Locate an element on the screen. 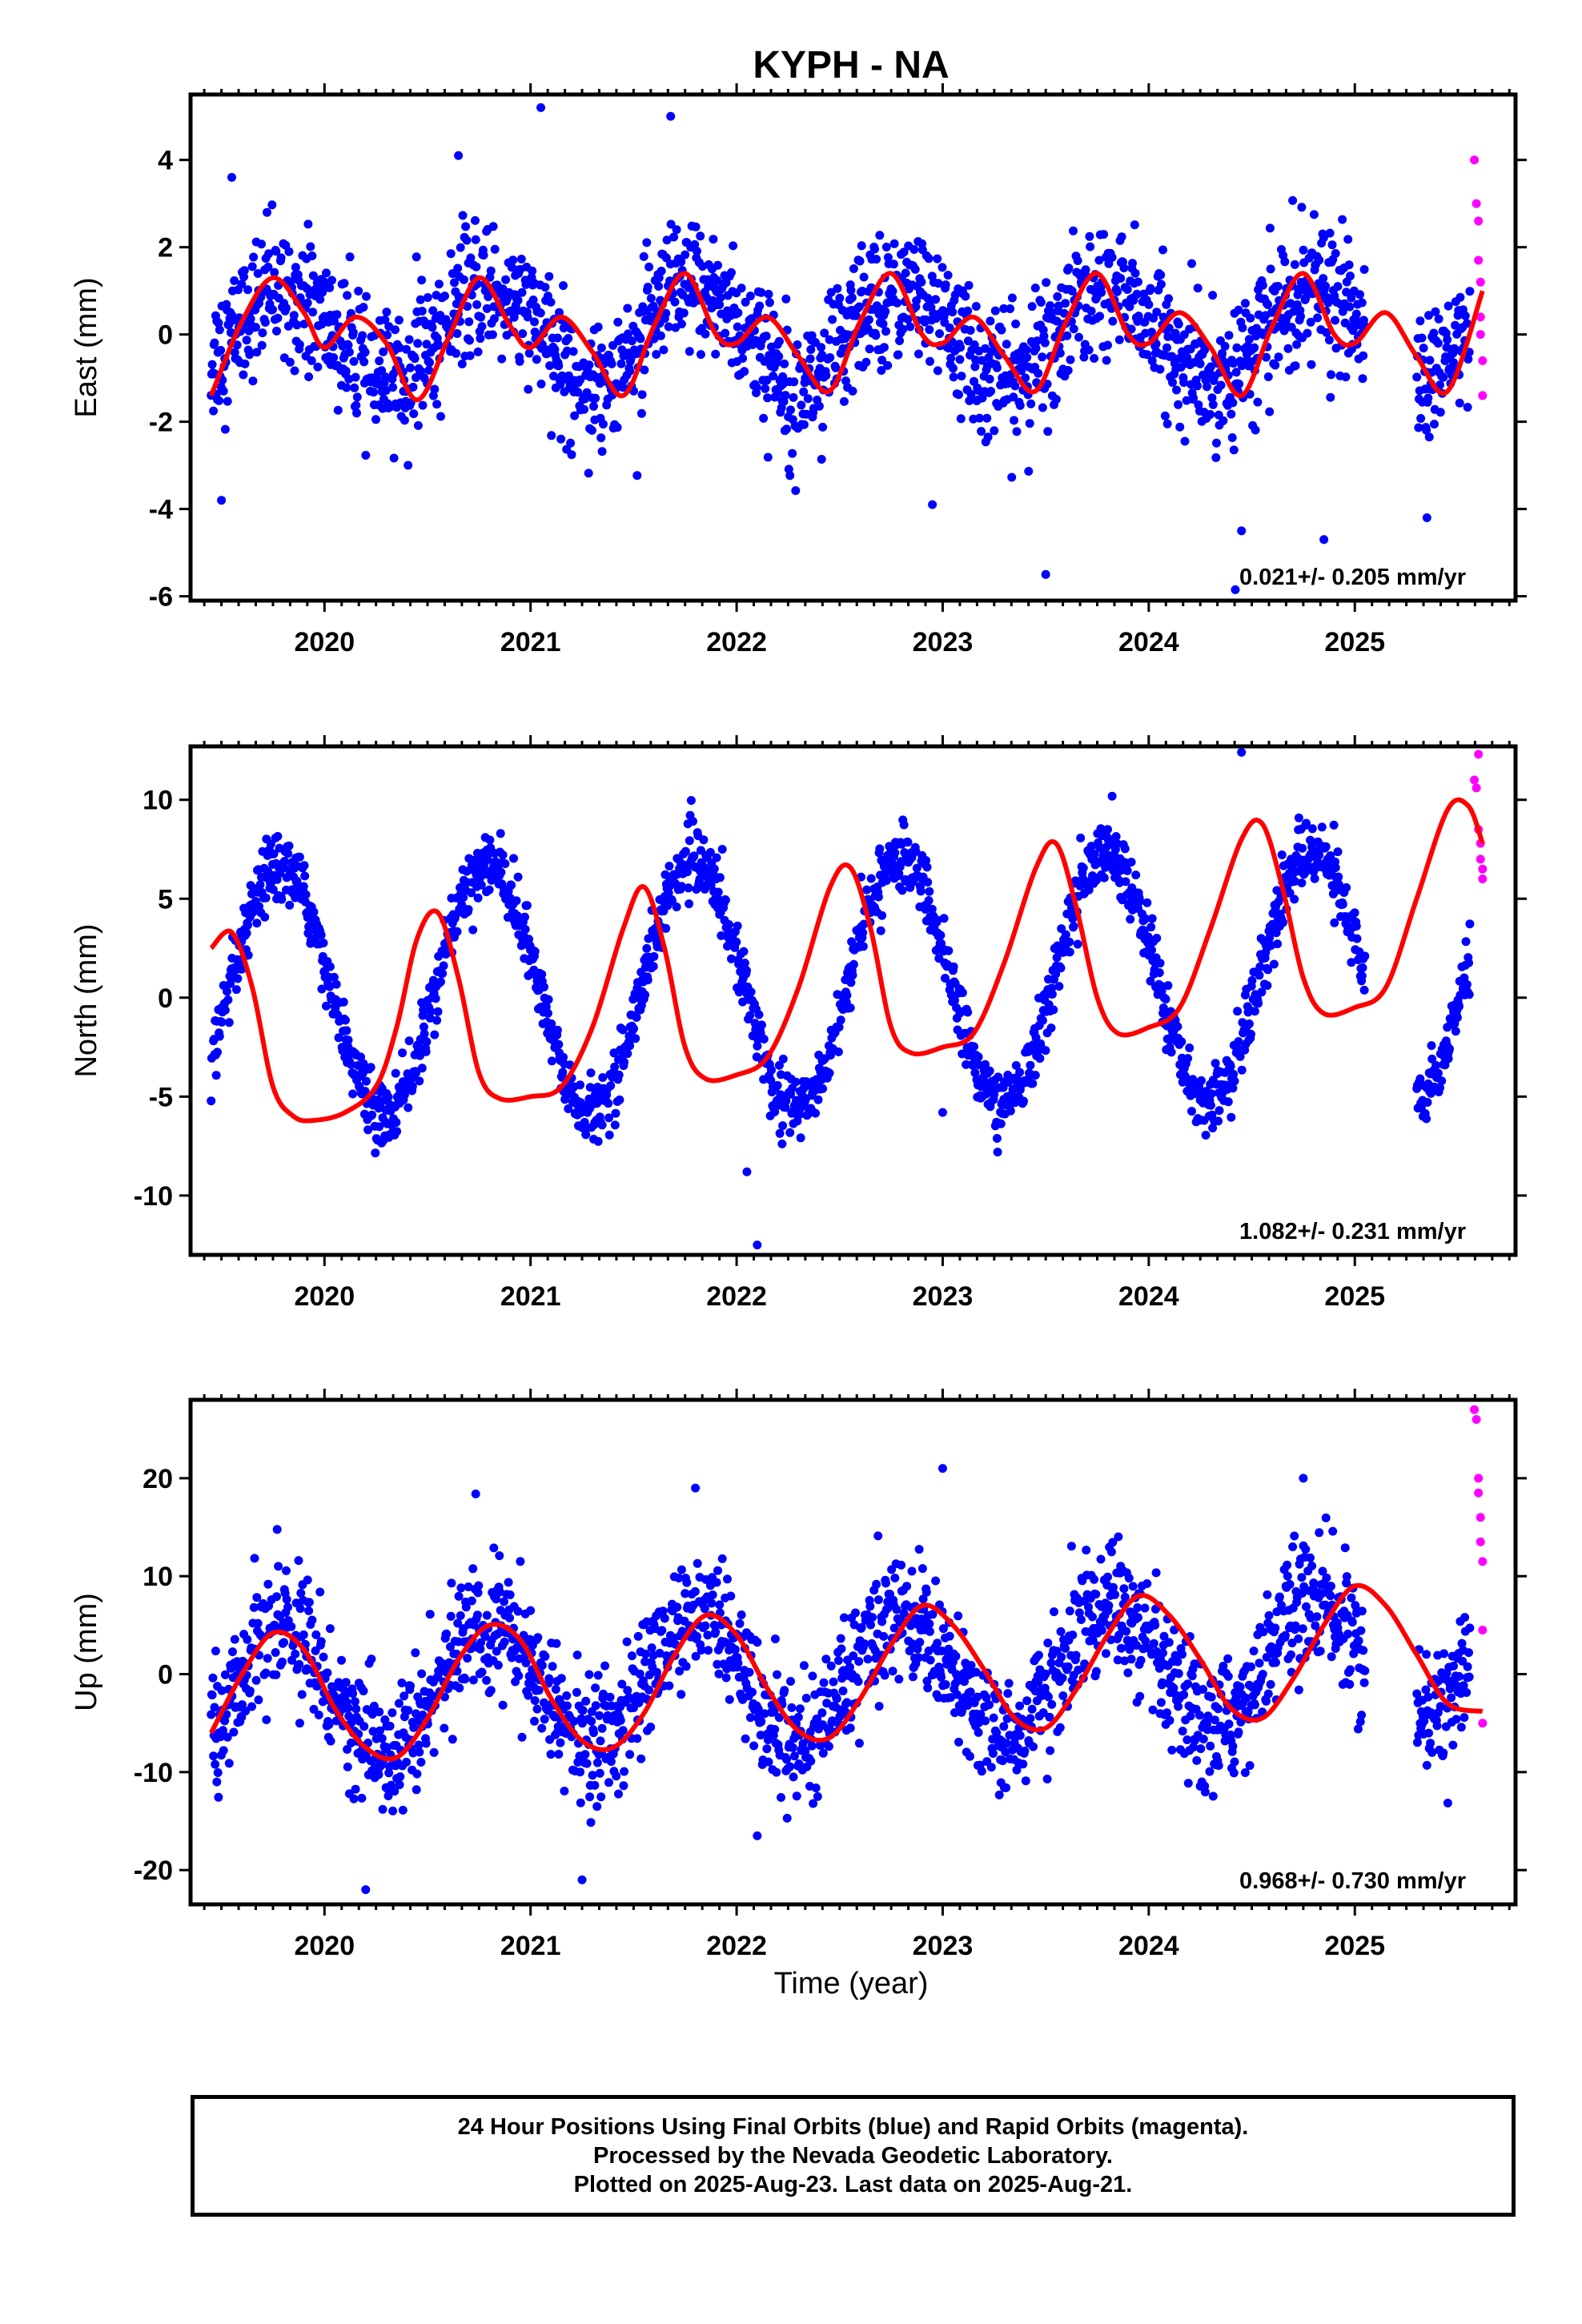  y-axis-label: North (mm) is located at coordinates (86, 1000).